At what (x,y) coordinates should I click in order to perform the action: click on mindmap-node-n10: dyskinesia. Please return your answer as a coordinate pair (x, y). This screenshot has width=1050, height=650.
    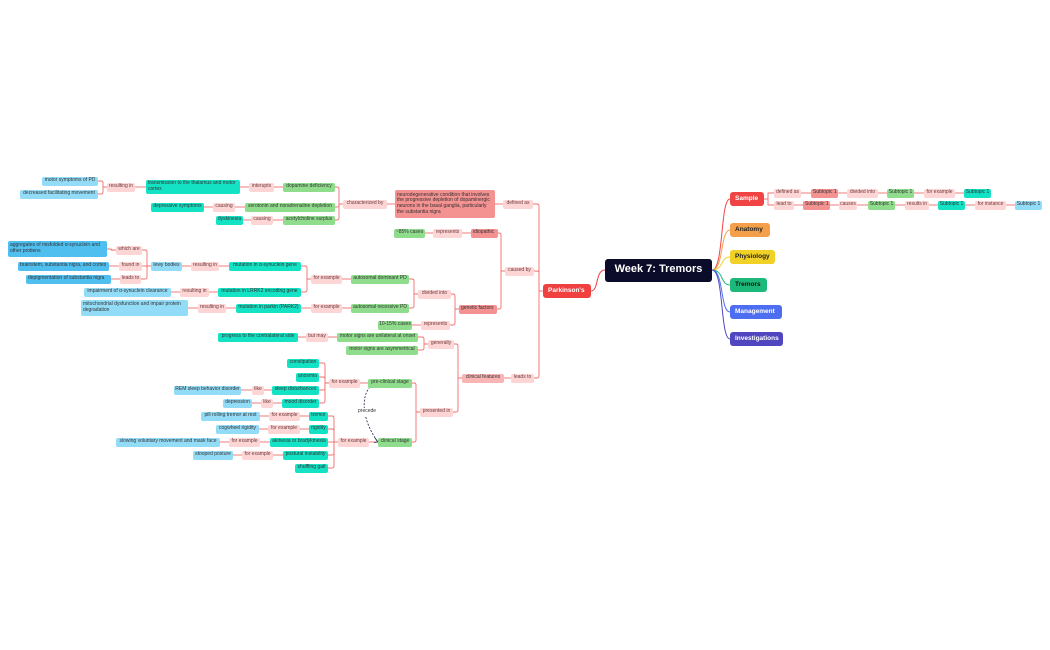
    Looking at the image, I should click on (229, 220).